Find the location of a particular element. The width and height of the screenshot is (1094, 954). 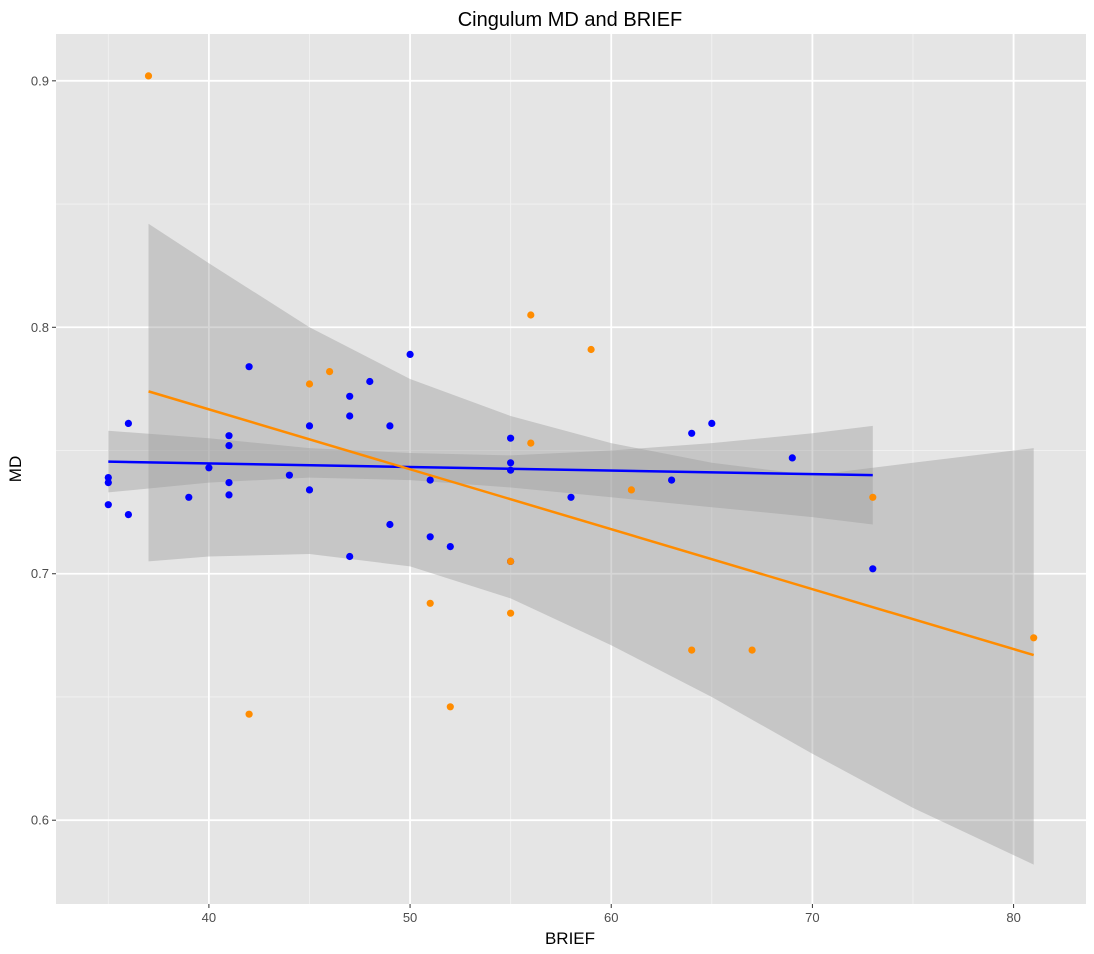

y-tick-label: 0.7 is located at coordinates (40, 573).